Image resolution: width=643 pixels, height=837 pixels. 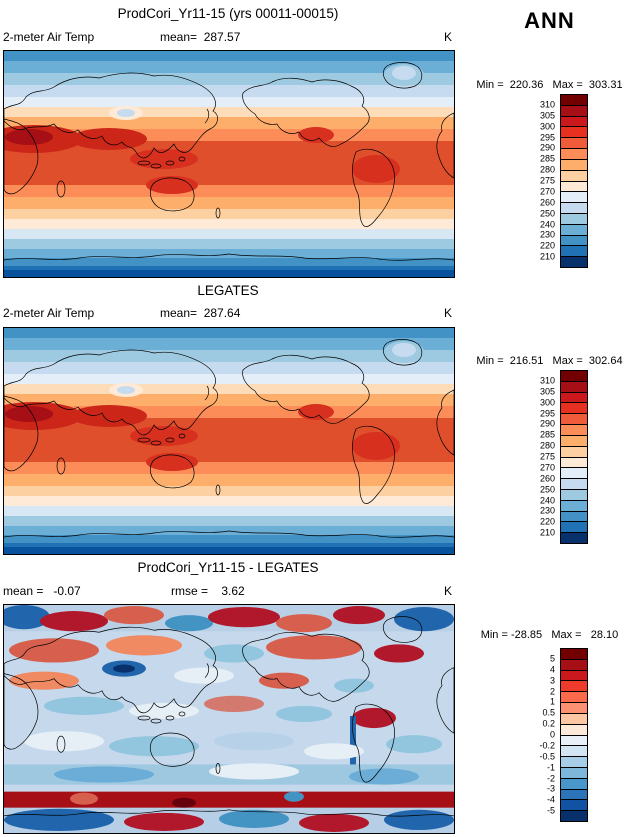 I want to click on colorbar-tick-label: 3, so click(x=552, y=680).